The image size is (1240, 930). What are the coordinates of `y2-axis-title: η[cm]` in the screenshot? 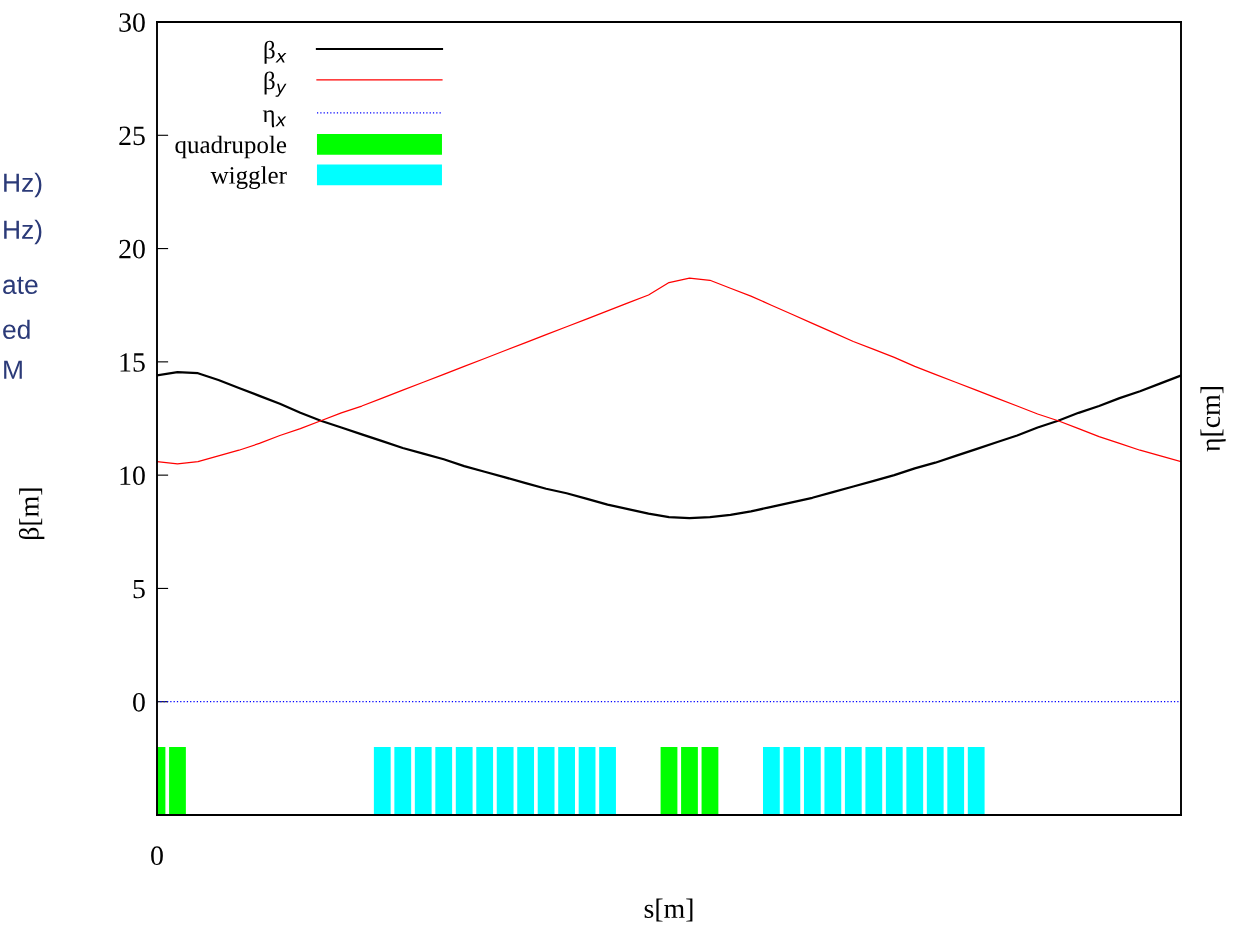 It's located at (1213, 419).